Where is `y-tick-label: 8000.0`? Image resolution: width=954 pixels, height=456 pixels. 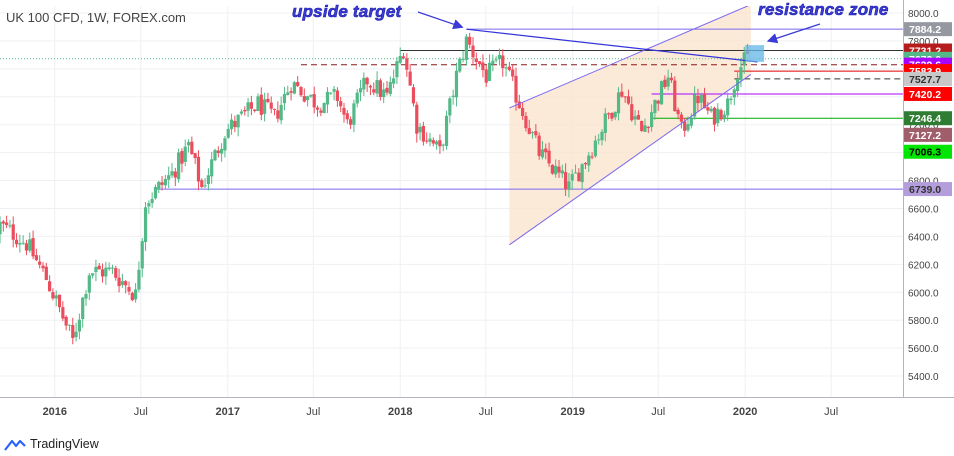 y-tick-label: 8000.0 is located at coordinates (923, 14).